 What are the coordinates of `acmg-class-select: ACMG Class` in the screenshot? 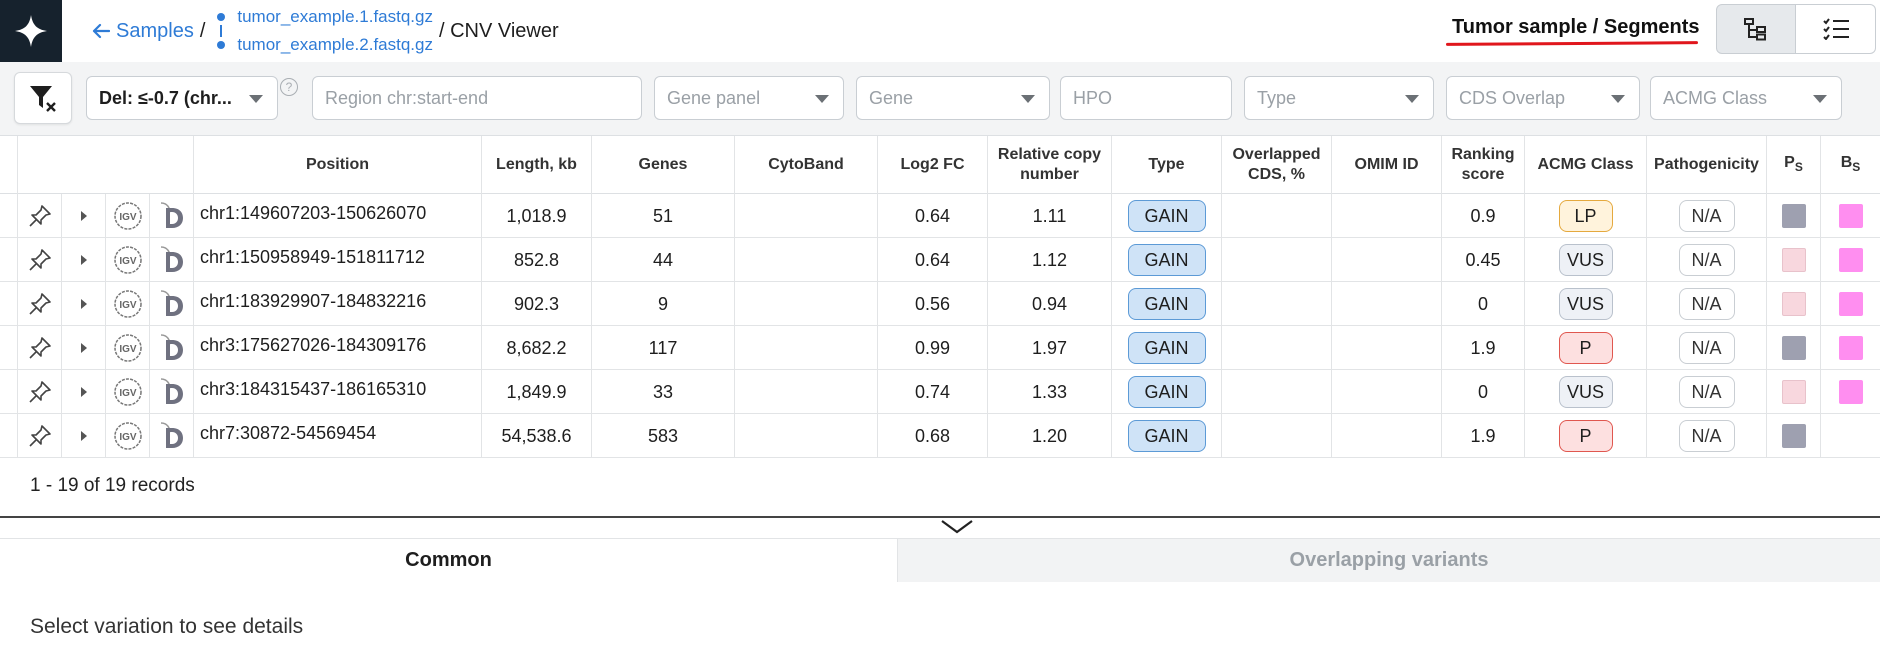 It's located at (1746, 98).